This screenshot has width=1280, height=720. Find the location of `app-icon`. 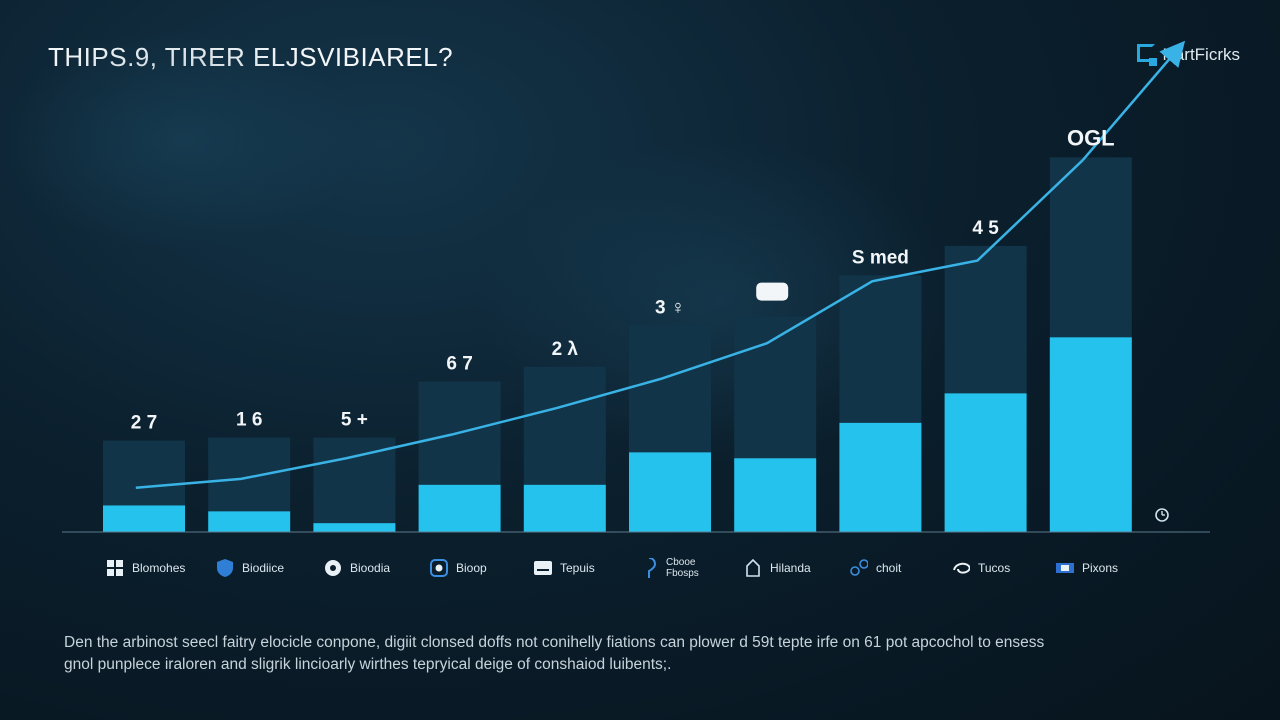

app-icon is located at coordinates (439, 568).